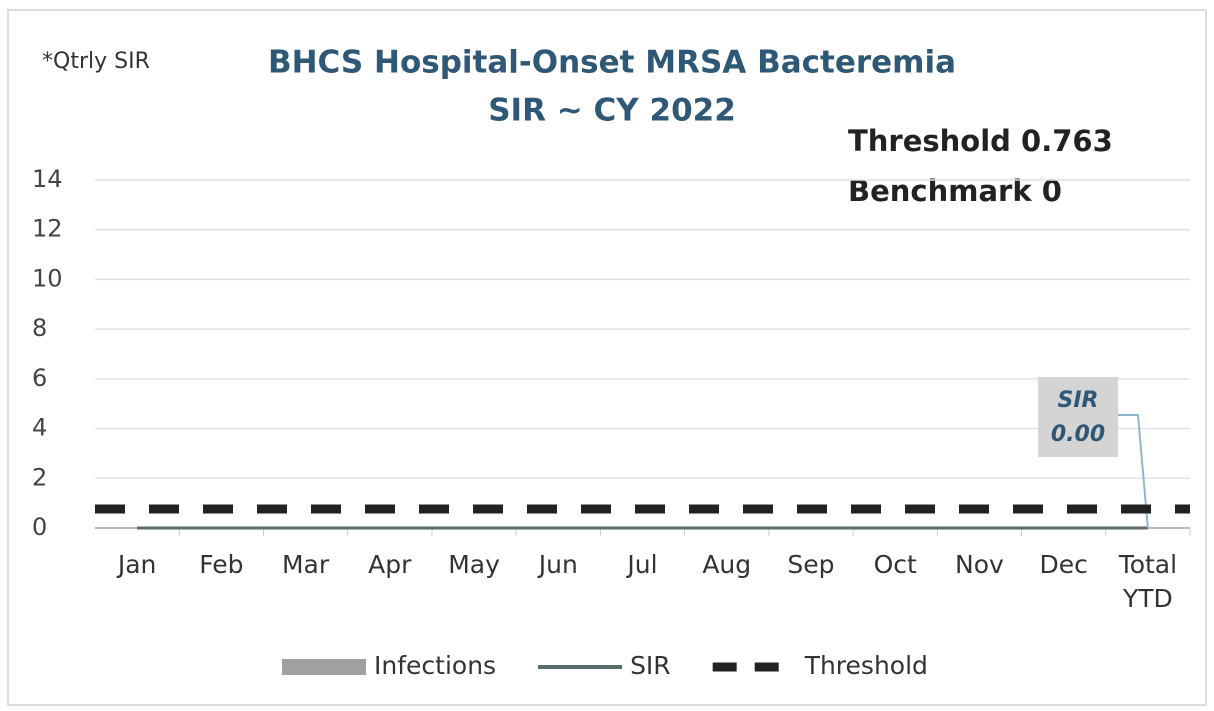  Describe the element at coordinates (435, 665) in the screenshot. I see `legend-label: Infections` at that location.